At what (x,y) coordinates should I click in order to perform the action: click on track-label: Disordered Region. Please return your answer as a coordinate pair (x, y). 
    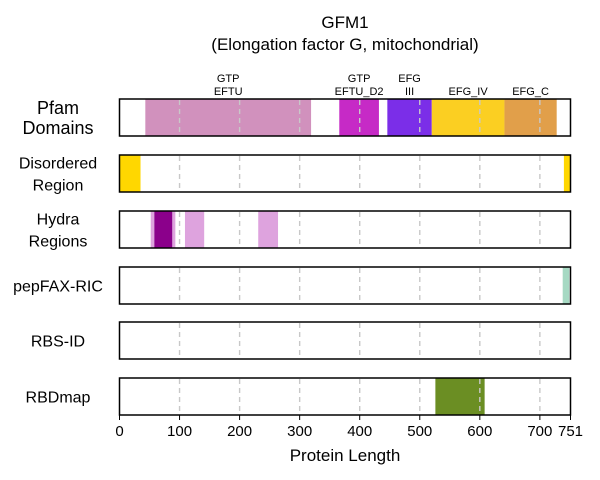
    Looking at the image, I should click on (58, 174).